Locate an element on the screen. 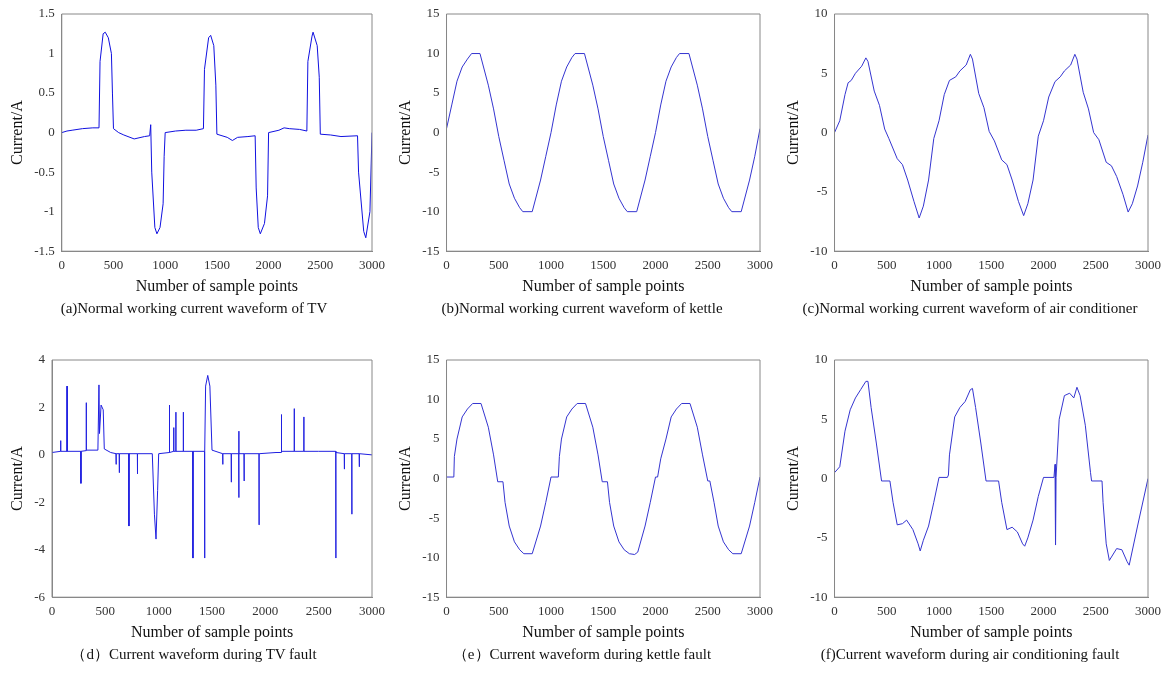  text: (f)Current waveform during air conditioning fault is located at coordinates (970, 654).